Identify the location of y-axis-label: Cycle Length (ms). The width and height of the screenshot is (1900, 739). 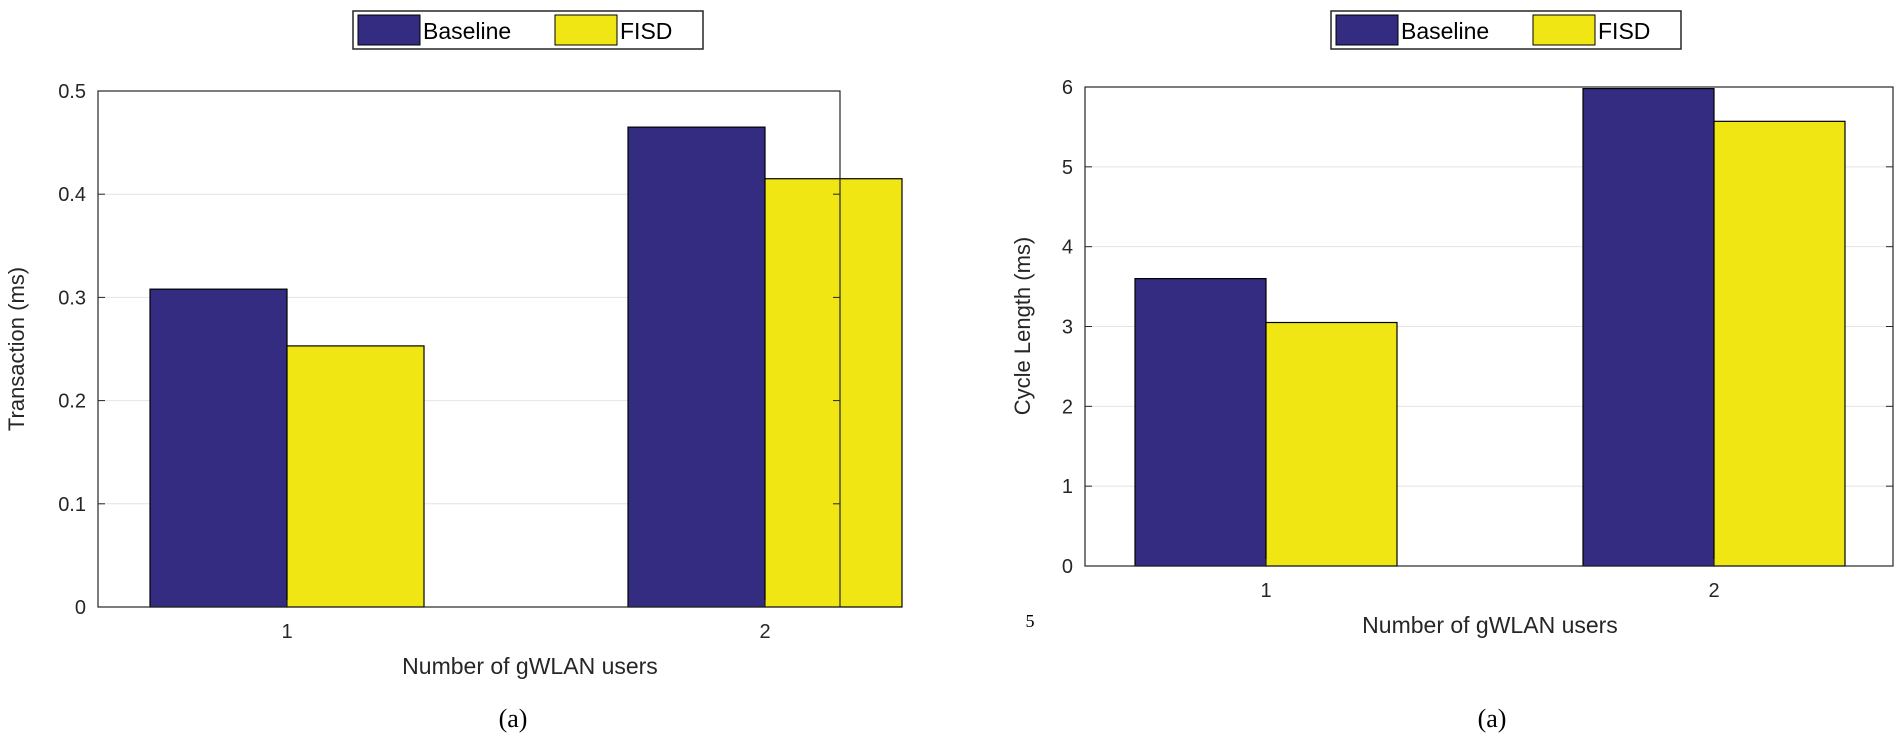
(1022, 326).